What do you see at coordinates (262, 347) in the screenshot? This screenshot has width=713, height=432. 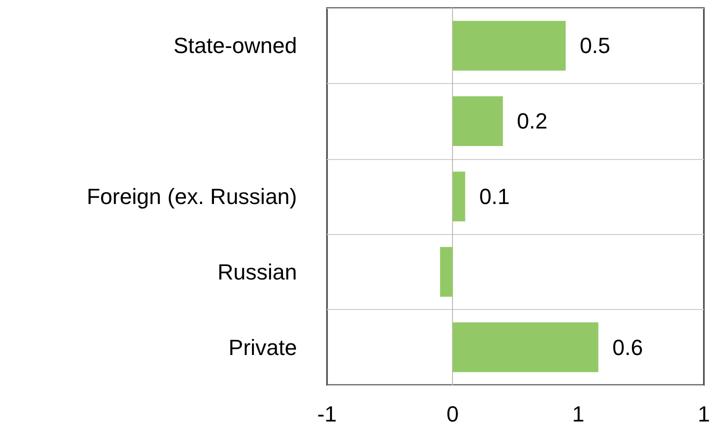 I see `y-tick-label: Private` at bounding box center [262, 347].